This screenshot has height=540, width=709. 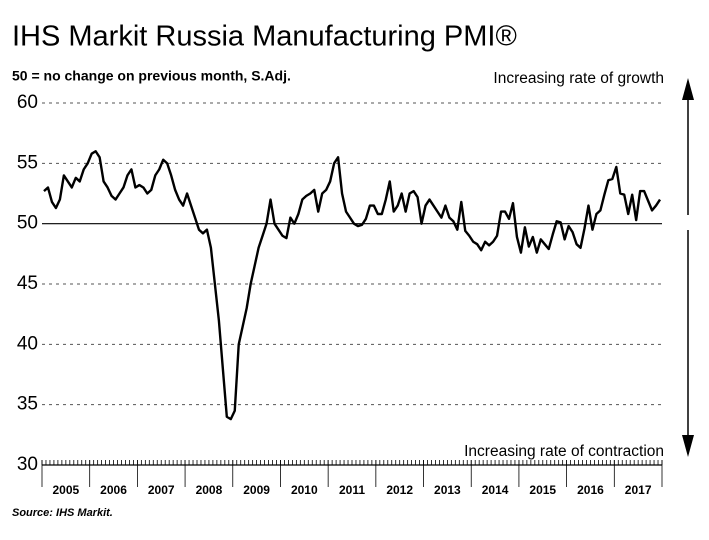 I want to click on x-tick-label: 2012, so click(x=399, y=490).